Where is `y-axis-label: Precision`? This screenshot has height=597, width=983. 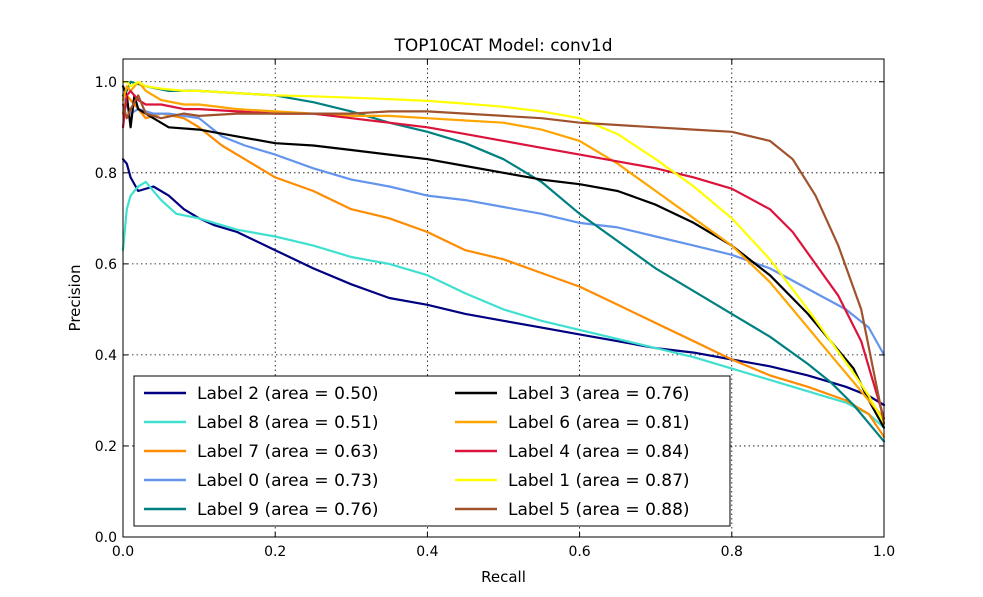 y-axis-label: Precision is located at coordinates (75, 298).